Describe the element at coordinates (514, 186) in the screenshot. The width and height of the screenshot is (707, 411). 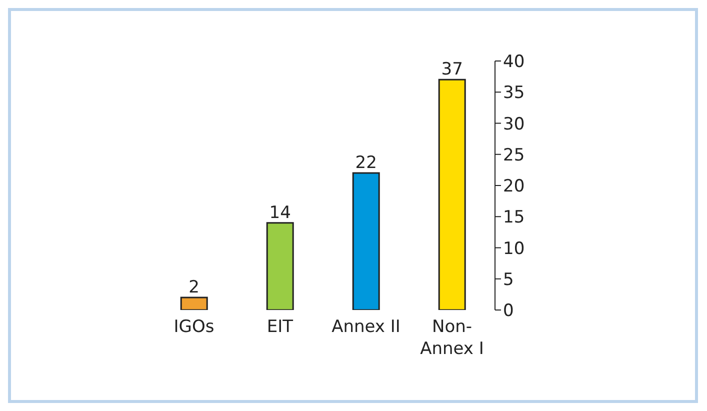
I see `y-tick-label: 20` at that location.